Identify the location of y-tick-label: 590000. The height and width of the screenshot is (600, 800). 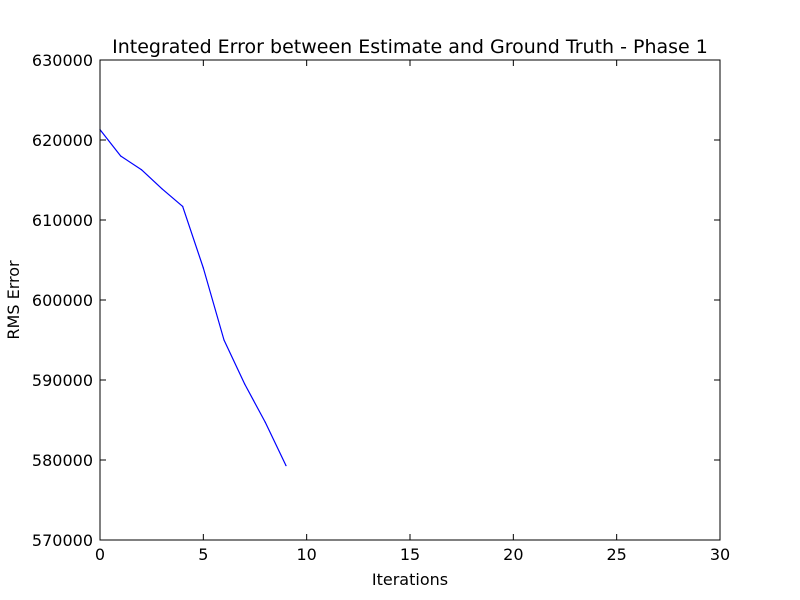
(62, 380).